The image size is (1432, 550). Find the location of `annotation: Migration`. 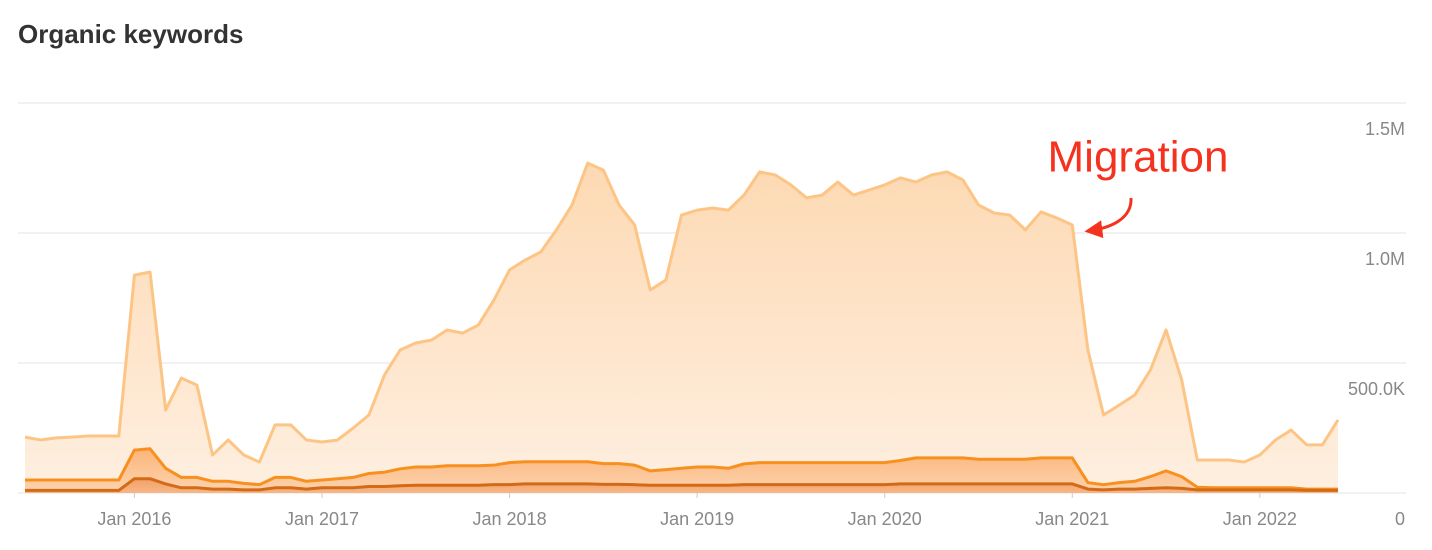

annotation: Migration is located at coordinates (1138, 157).